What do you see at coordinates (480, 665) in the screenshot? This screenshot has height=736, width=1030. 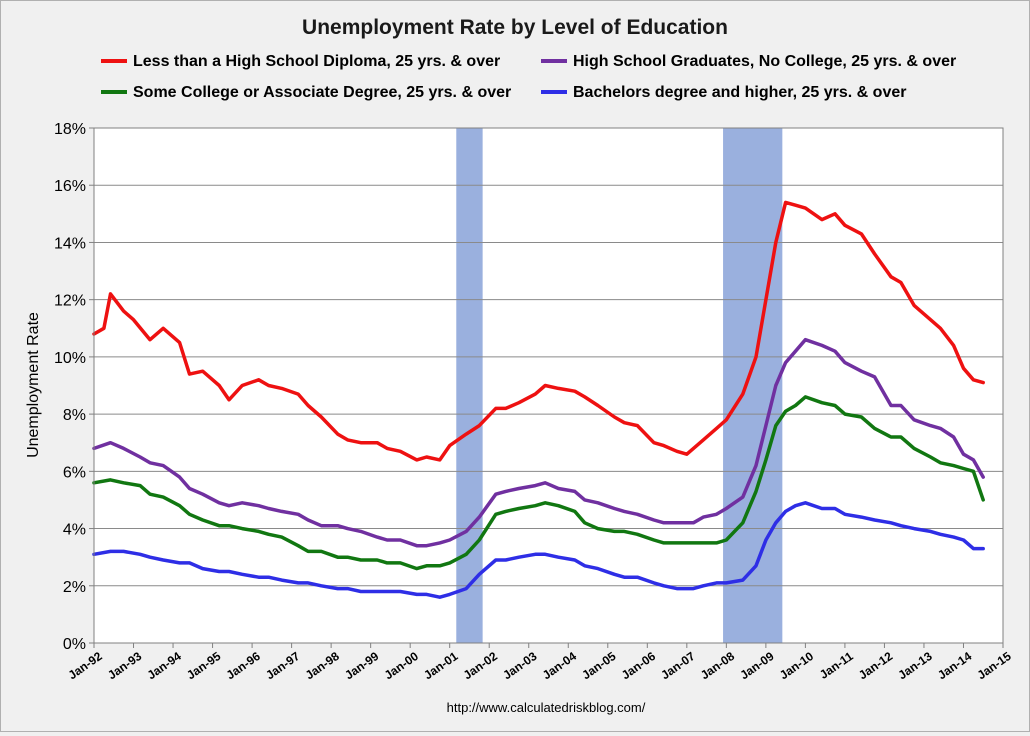 I see `x-tick-label: Jan-02` at bounding box center [480, 665].